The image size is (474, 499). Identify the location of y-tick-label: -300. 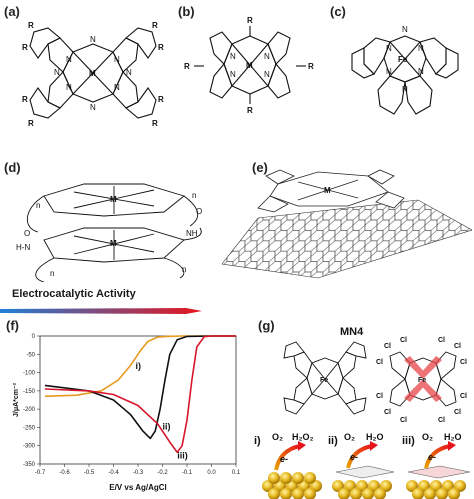
(29, 447).